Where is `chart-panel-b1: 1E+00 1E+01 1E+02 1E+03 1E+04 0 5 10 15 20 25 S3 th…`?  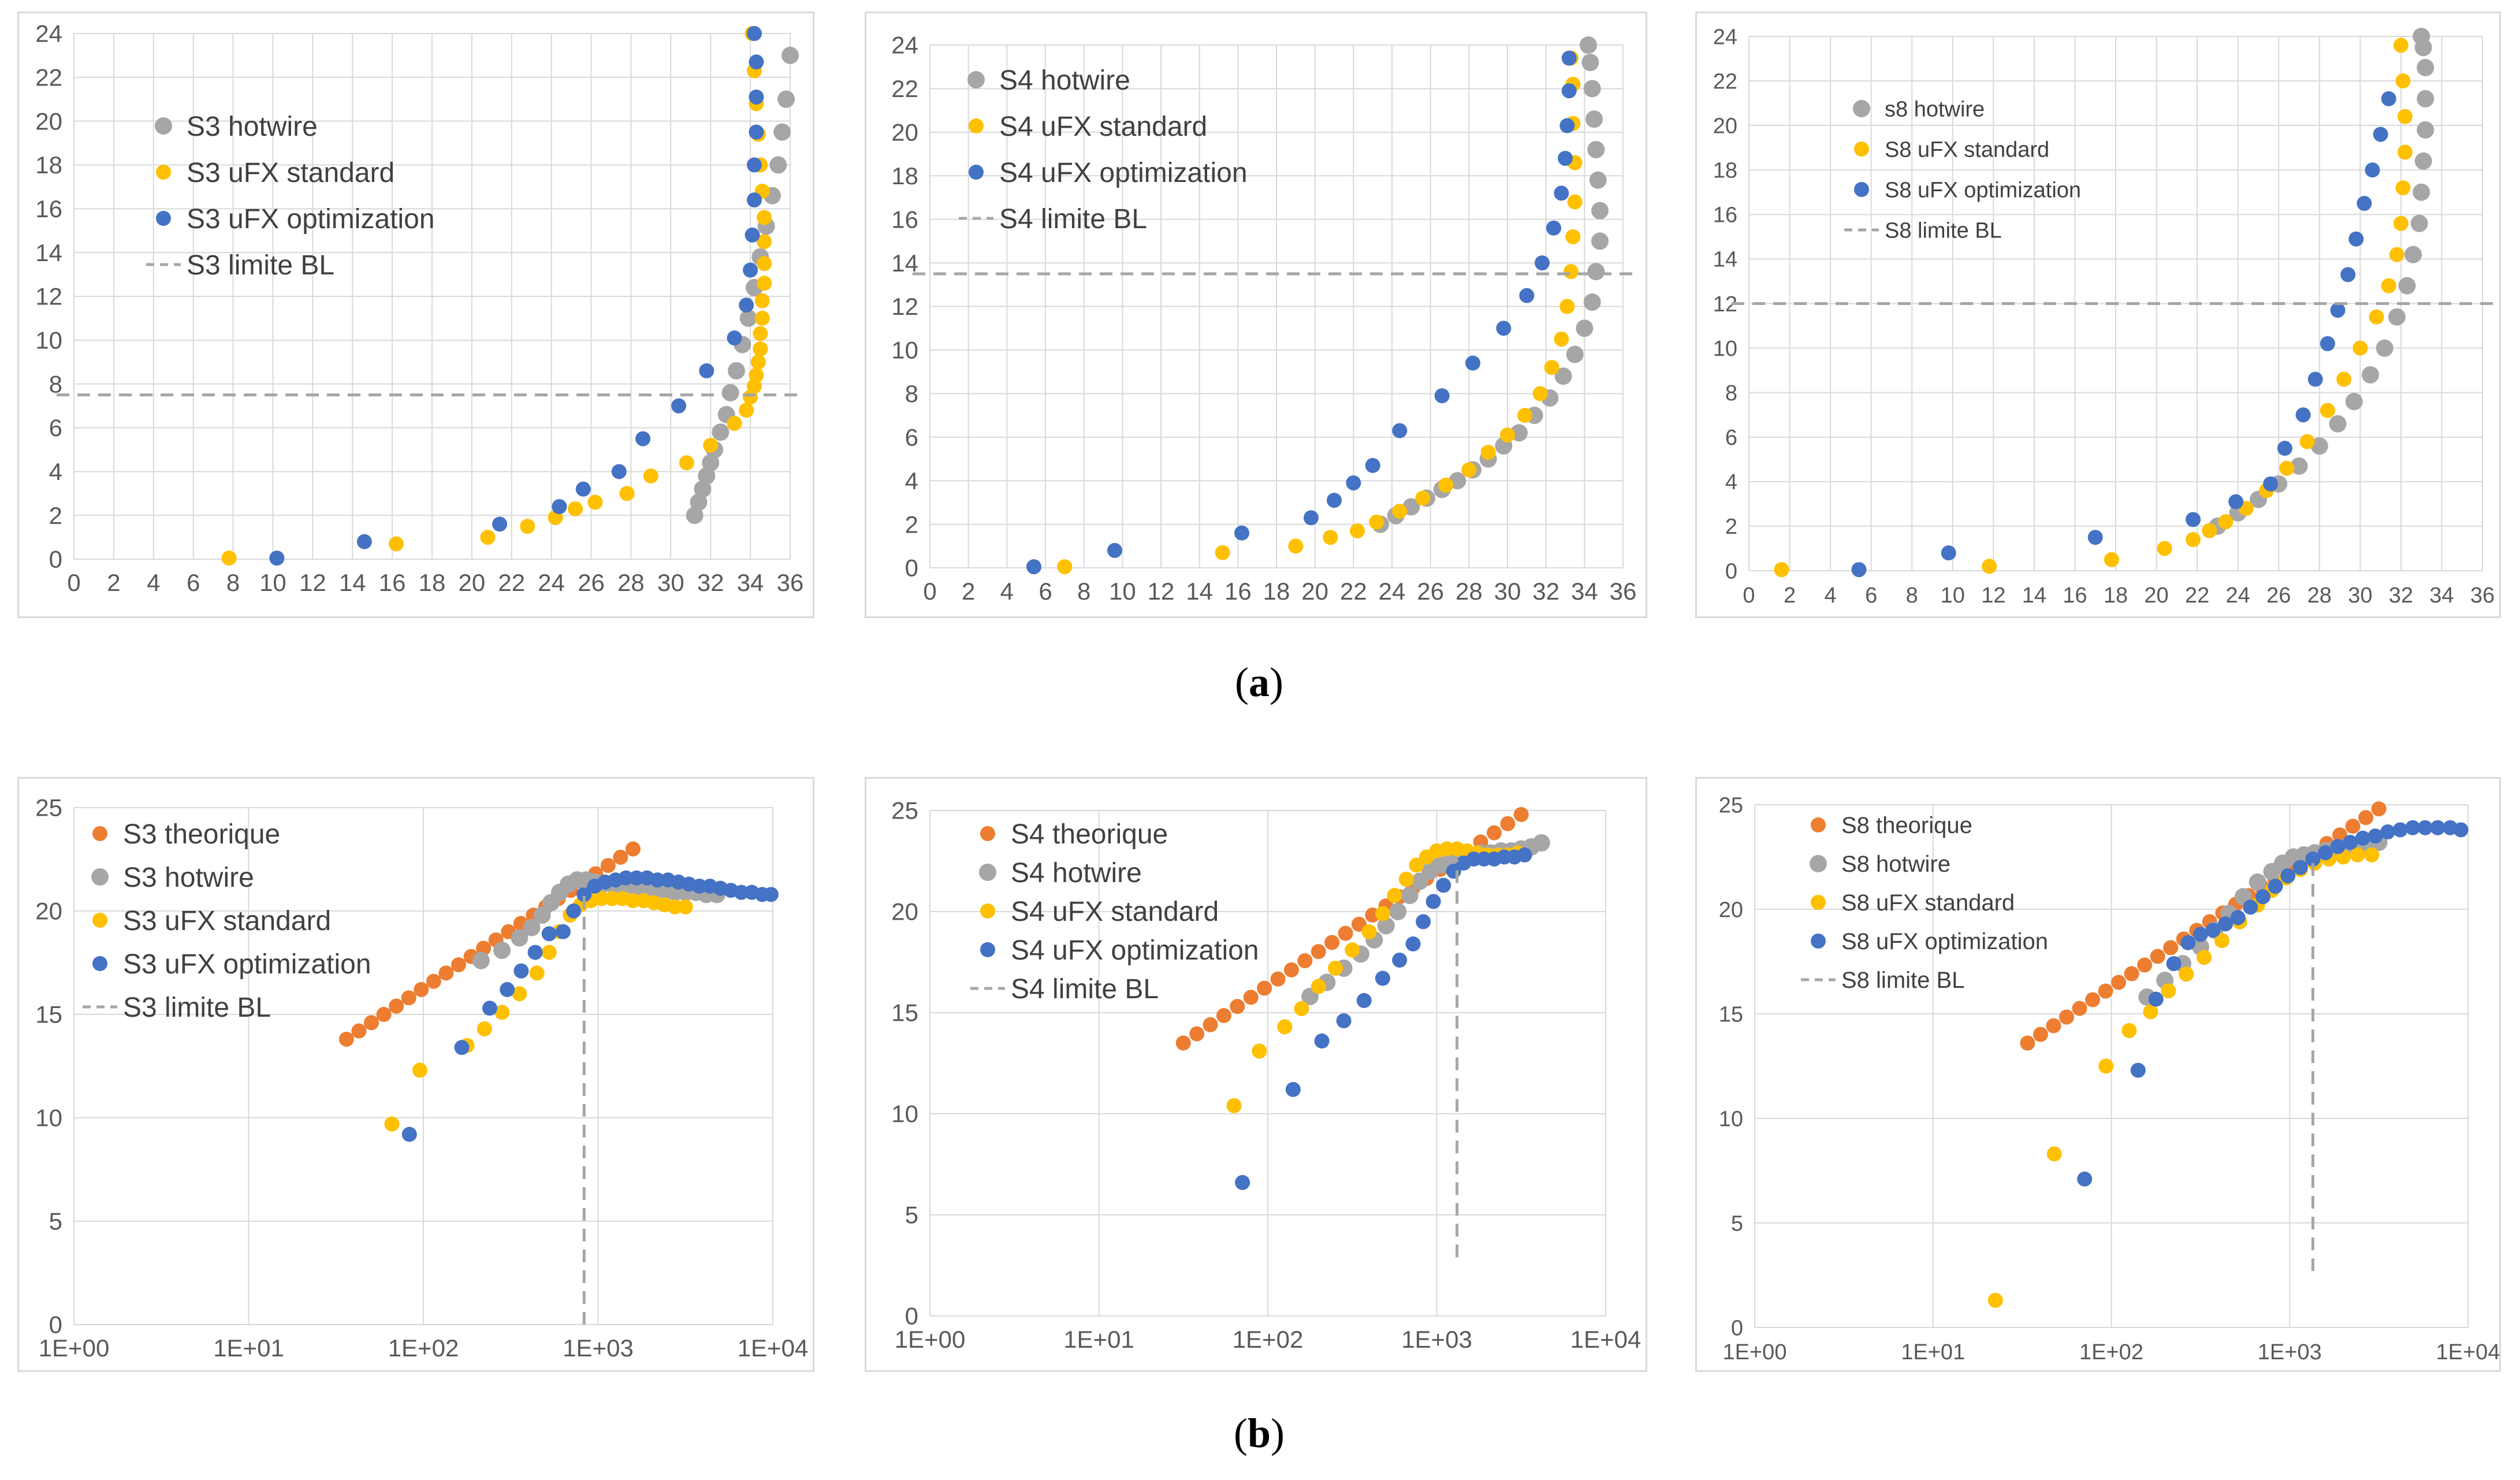 chart-panel-b1: 1E+00 1E+01 1E+02 1E+03 1E+04 0 5 10 15 20 25 S3 th… is located at coordinates (415, 1074).